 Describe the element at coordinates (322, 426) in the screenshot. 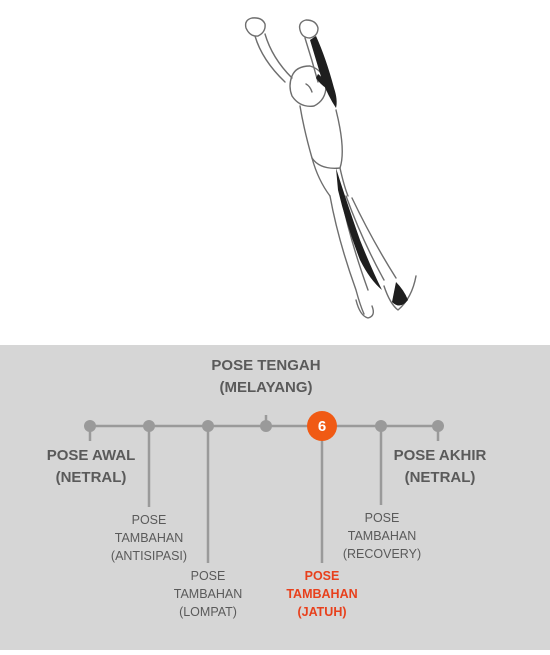

I see `current-pose-marker: 6` at that location.